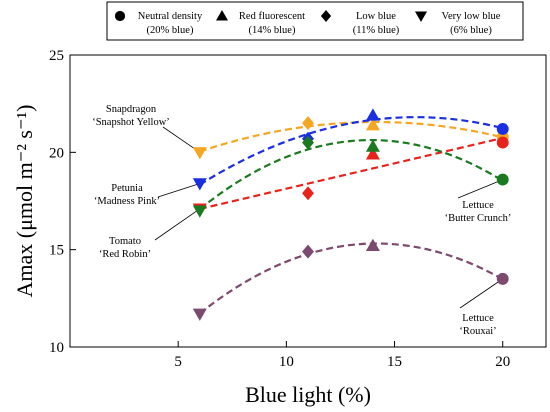  I want to click on annotation-label: ‘Madness Pink’, so click(127, 201).